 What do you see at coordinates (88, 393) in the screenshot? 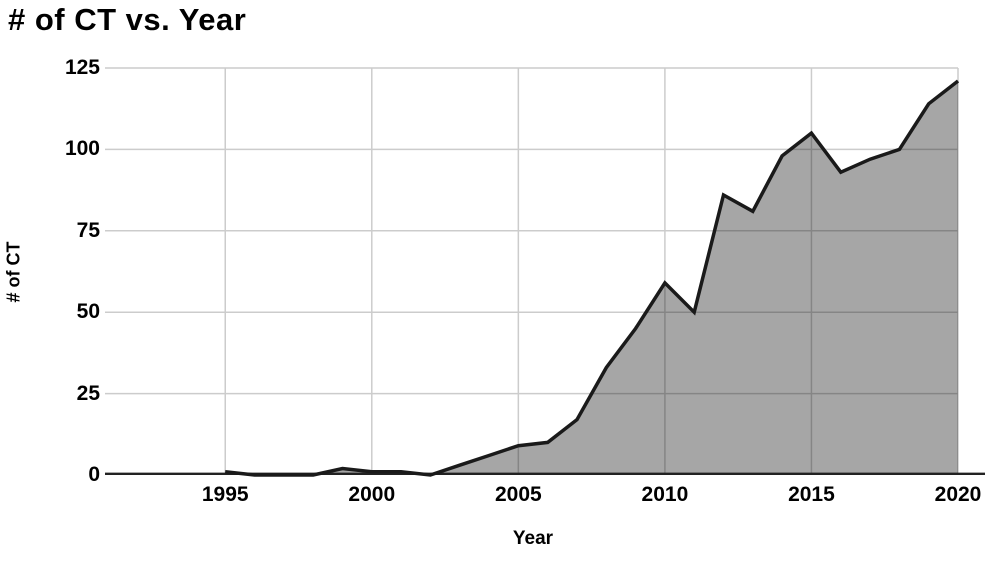
I see `y-tick-label: 25` at bounding box center [88, 393].